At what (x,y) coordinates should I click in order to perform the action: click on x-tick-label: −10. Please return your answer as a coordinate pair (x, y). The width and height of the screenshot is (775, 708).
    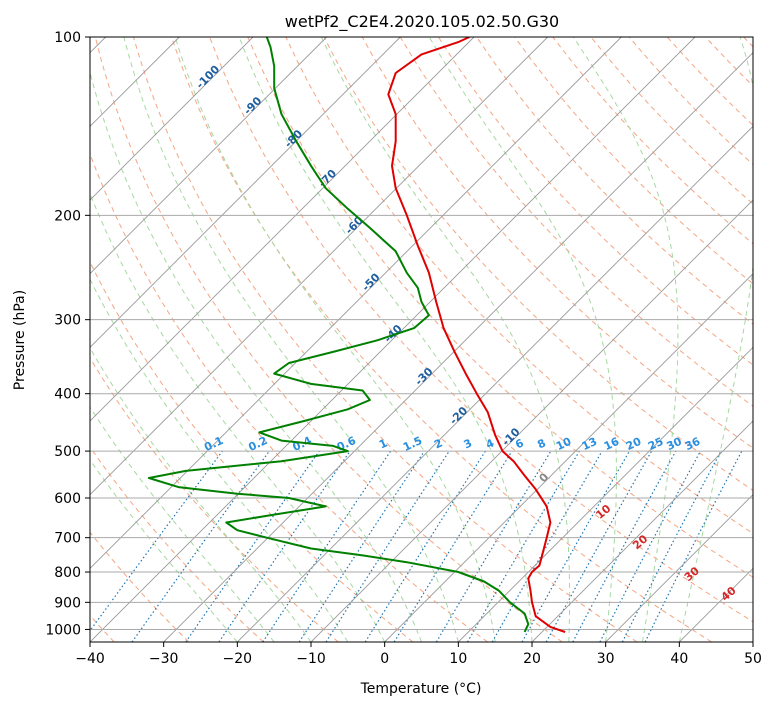
    Looking at the image, I should click on (311, 659).